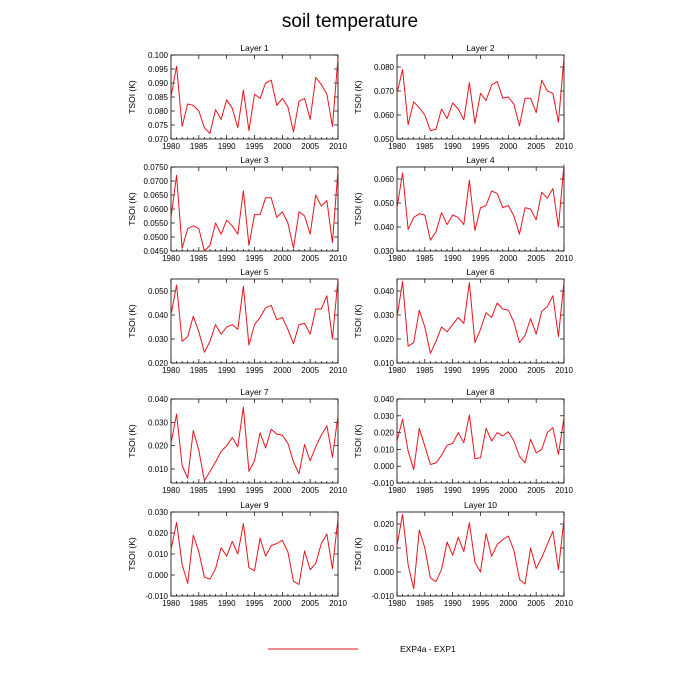 The height and width of the screenshot is (700, 700). I want to click on panel-4-ytick-label: 0.060, so click(384, 179).